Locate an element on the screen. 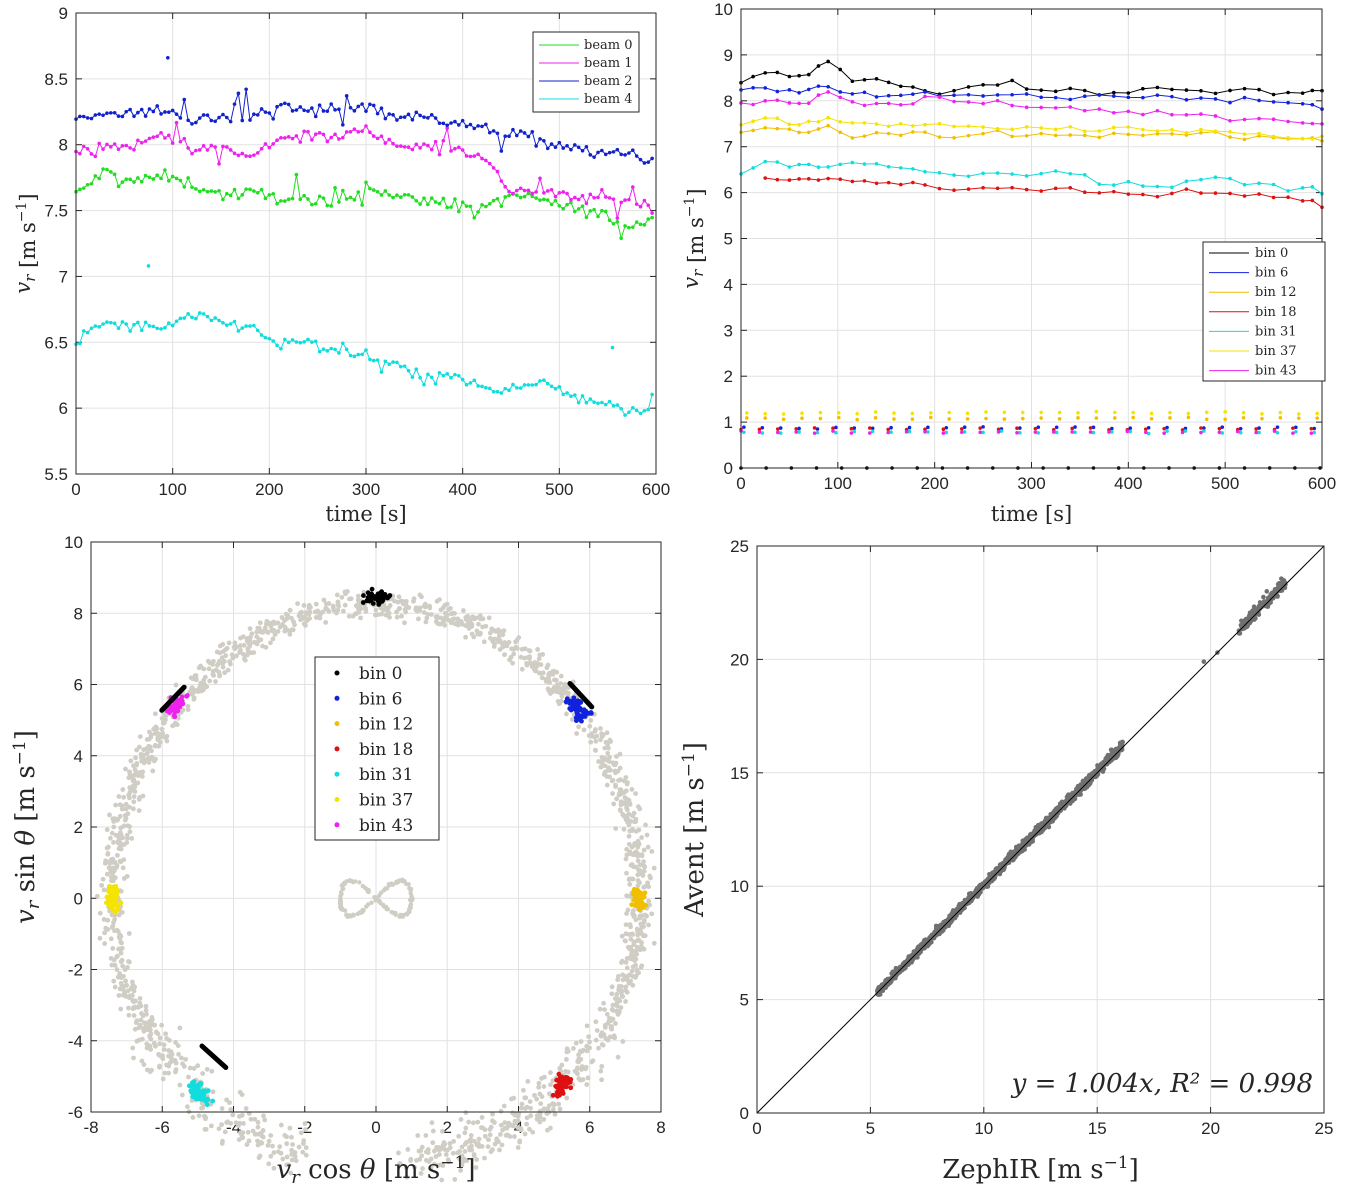 The height and width of the screenshot is (1190, 1353). y-tick-label: 5.5 is located at coordinates (56, 474).